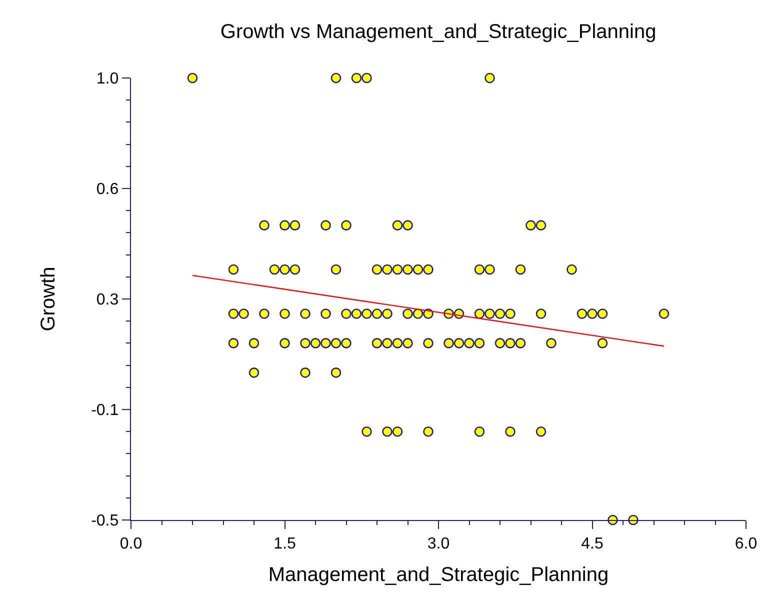 The height and width of the screenshot is (595, 769). I want to click on x-tick-label: 4.5, so click(592, 543).